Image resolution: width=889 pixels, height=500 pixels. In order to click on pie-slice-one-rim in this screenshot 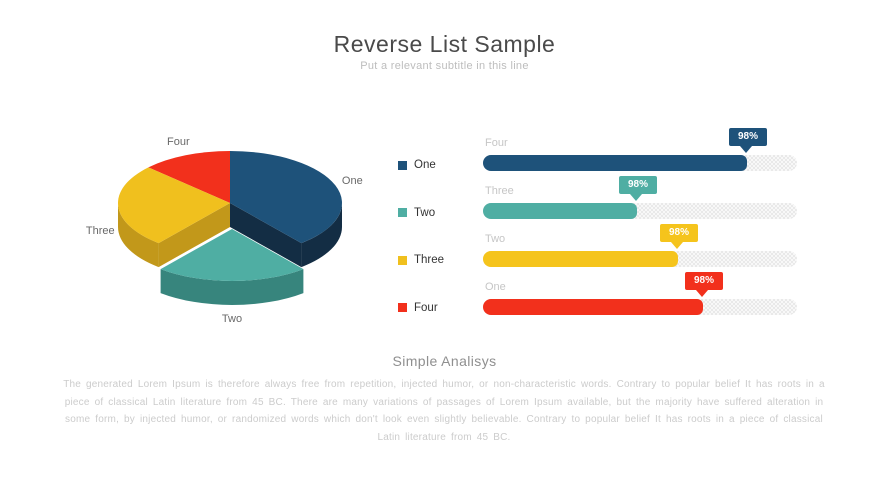, I will do `click(321, 235)`.